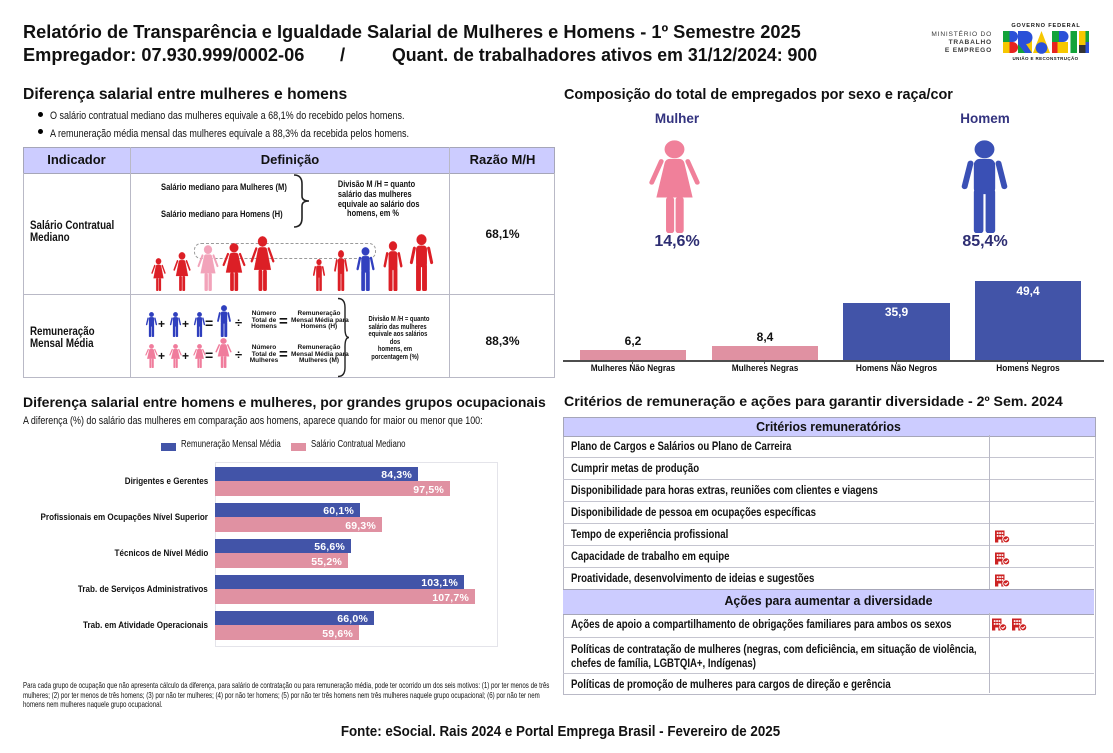  Describe the element at coordinates (1045, 26) in the screenshot. I see `svg-text: GOVERNO FEDERAL` at that location.